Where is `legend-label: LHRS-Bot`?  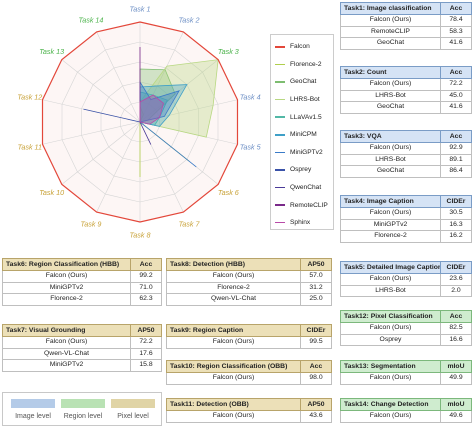
legend-label: LHRS-Bot is located at coordinates (305, 100).